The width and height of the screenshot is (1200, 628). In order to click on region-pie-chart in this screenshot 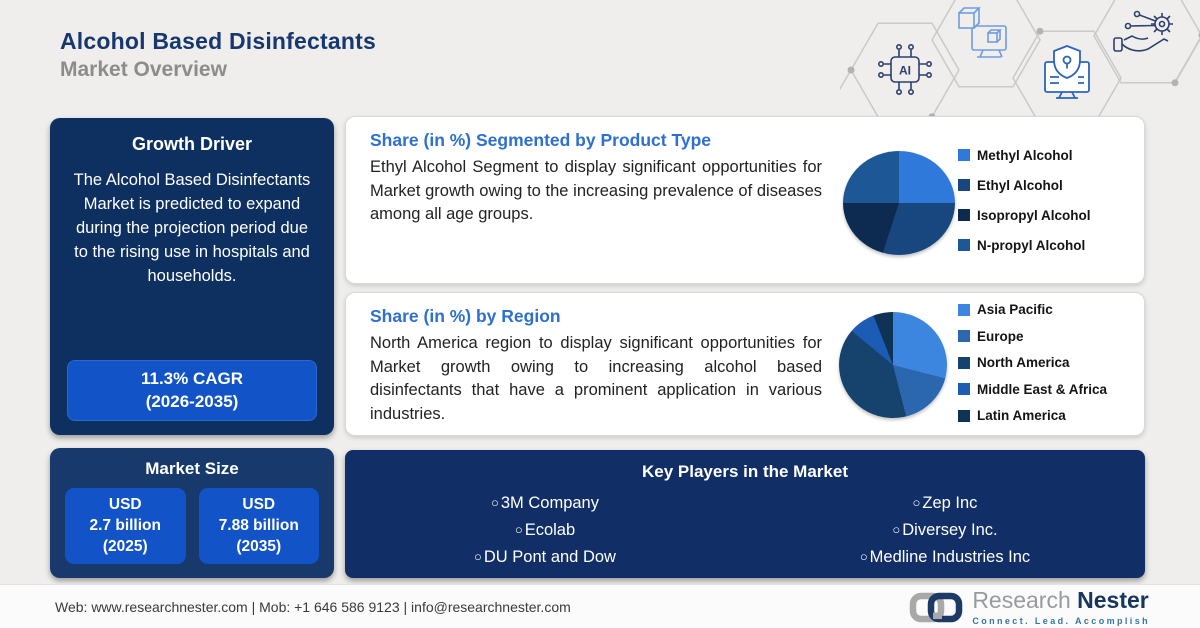, I will do `click(893, 365)`.